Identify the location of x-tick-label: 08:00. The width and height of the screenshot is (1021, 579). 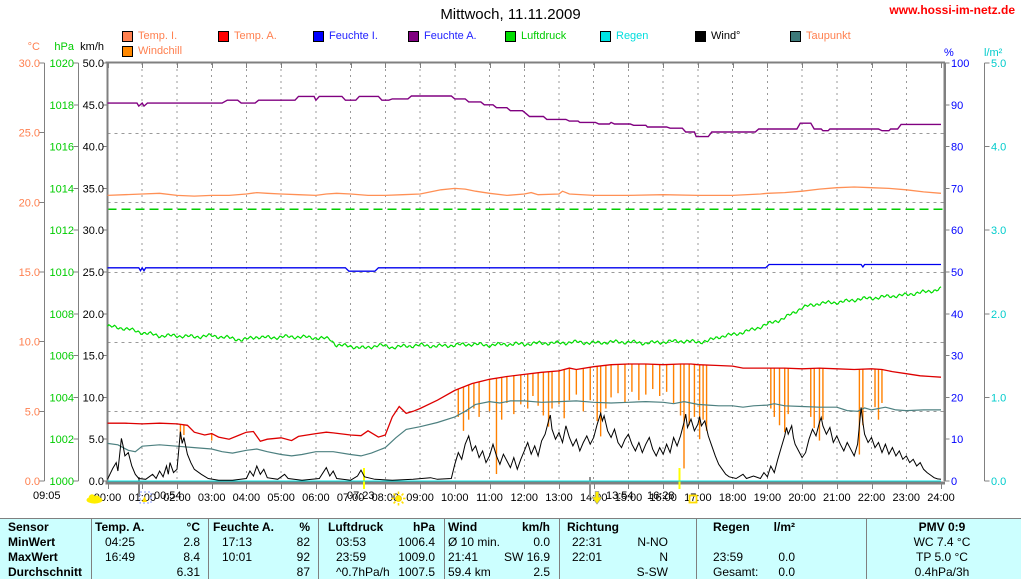
(386, 498).